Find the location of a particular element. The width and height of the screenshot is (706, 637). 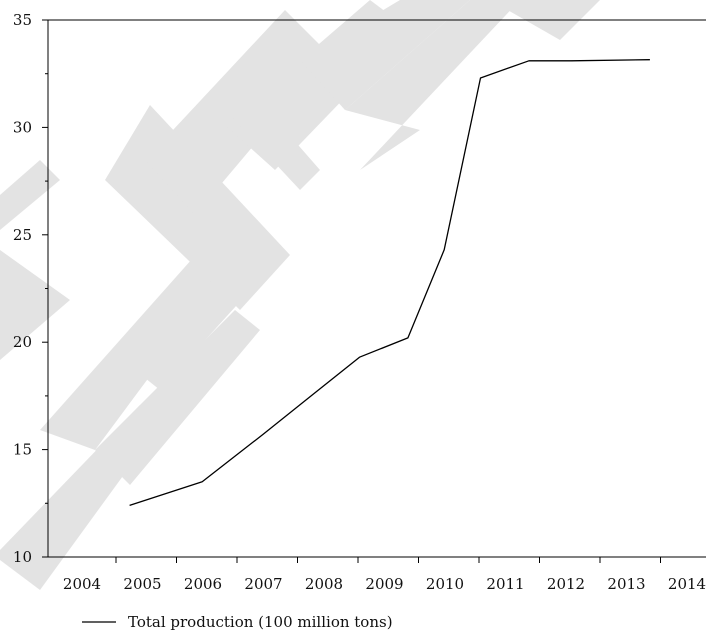

x-tick-label: 2007 is located at coordinates (263, 584).